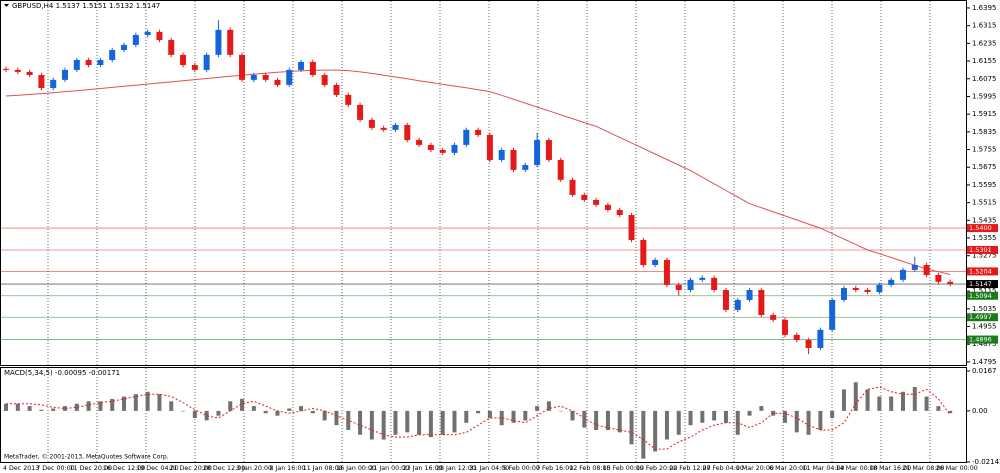  I want to click on x-tick-label: 15 Feb 00:00, so click(623, 468).